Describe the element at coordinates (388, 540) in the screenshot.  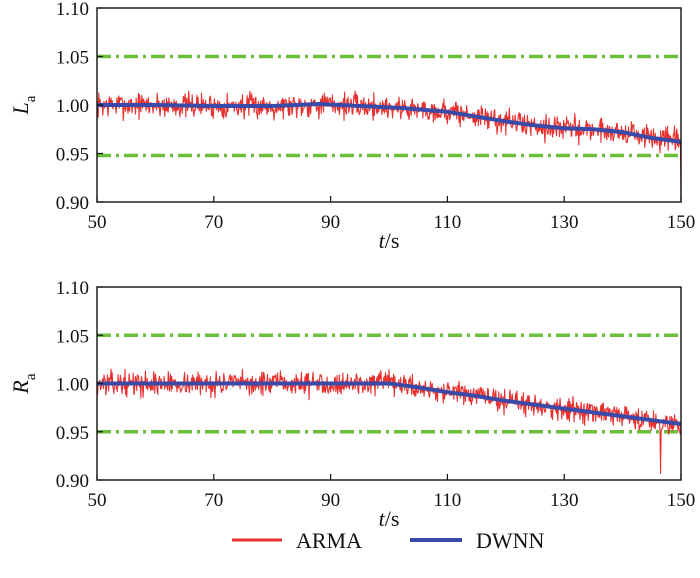
I see `legend: ARMA DWNN` at that location.